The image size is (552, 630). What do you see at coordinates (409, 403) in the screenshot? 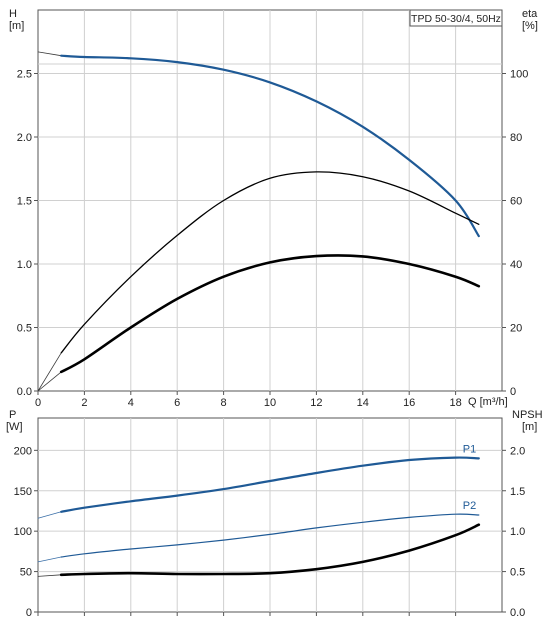
I see `x-tick-label: 16` at bounding box center [409, 403].